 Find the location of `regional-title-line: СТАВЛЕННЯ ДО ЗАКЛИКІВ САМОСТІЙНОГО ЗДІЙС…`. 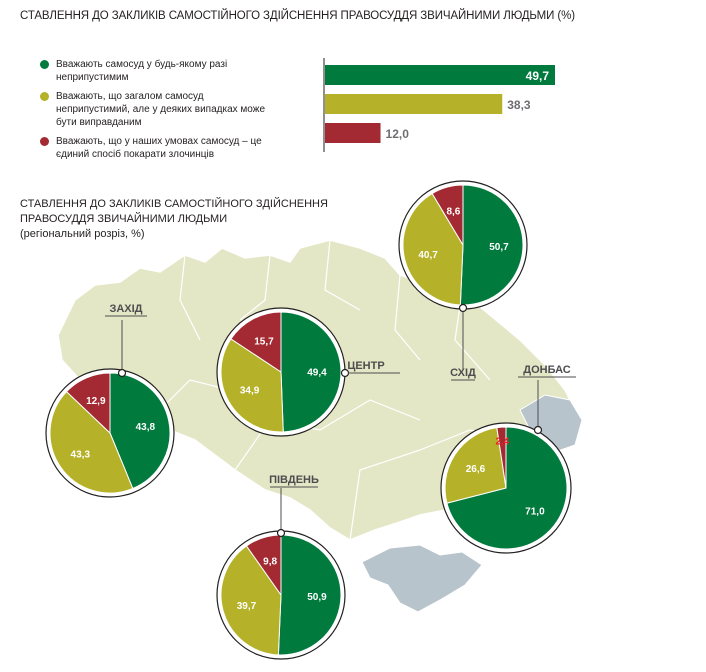

regional-title-line: СТАВЛЕННЯ ДО ЗАКЛИКІВ САМОСТІЙНОГО ЗДІЙС… is located at coordinates (174, 204).